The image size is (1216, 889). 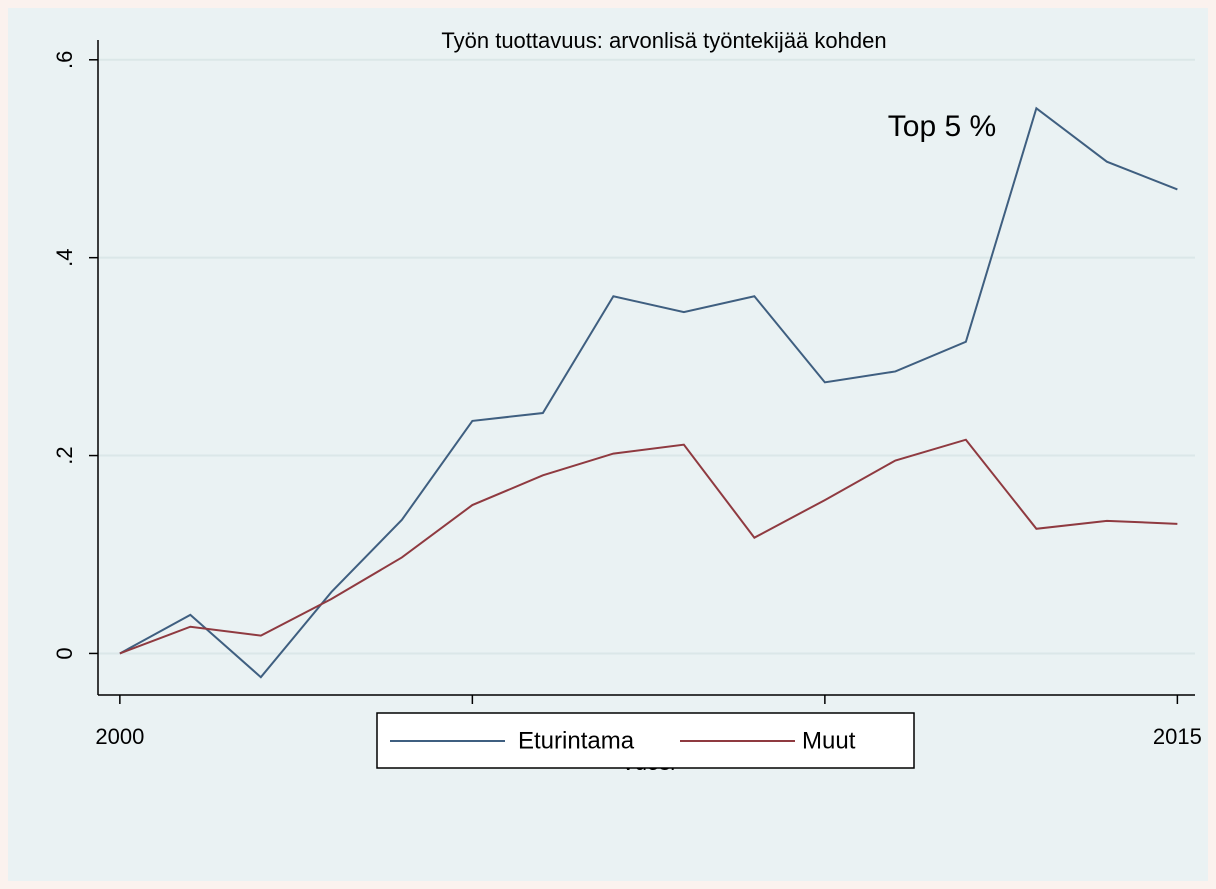 What do you see at coordinates (576, 740) in the screenshot?
I see `legend-label: Eturintama` at bounding box center [576, 740].